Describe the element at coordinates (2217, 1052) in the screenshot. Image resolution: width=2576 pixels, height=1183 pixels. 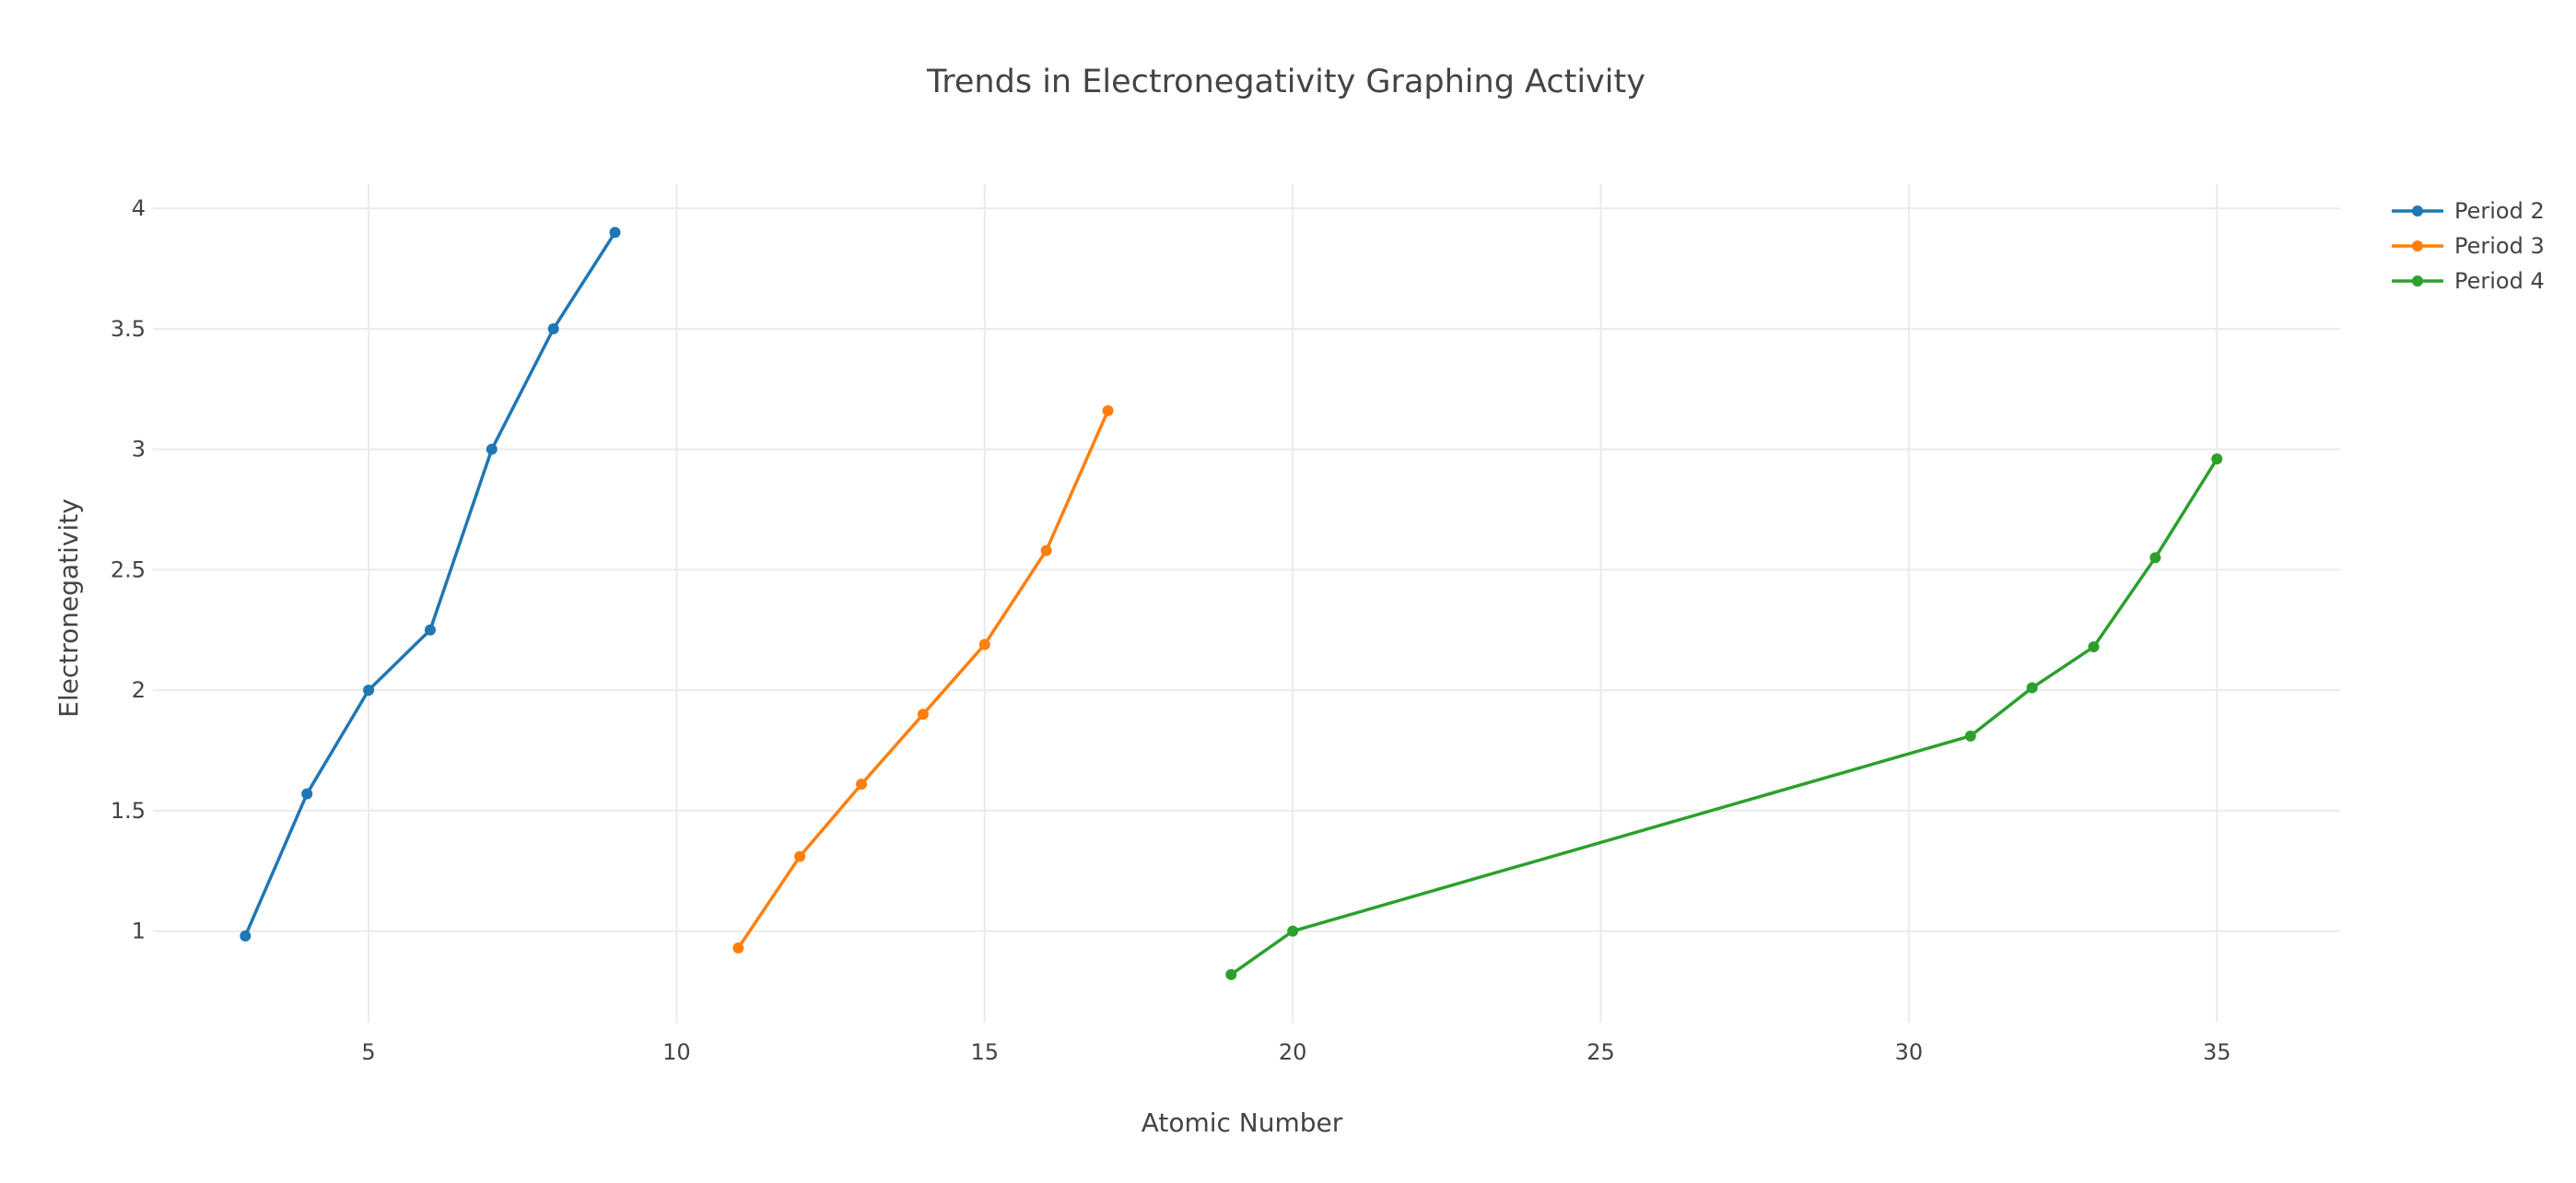
I see `x-tick-label: 35` at that location.